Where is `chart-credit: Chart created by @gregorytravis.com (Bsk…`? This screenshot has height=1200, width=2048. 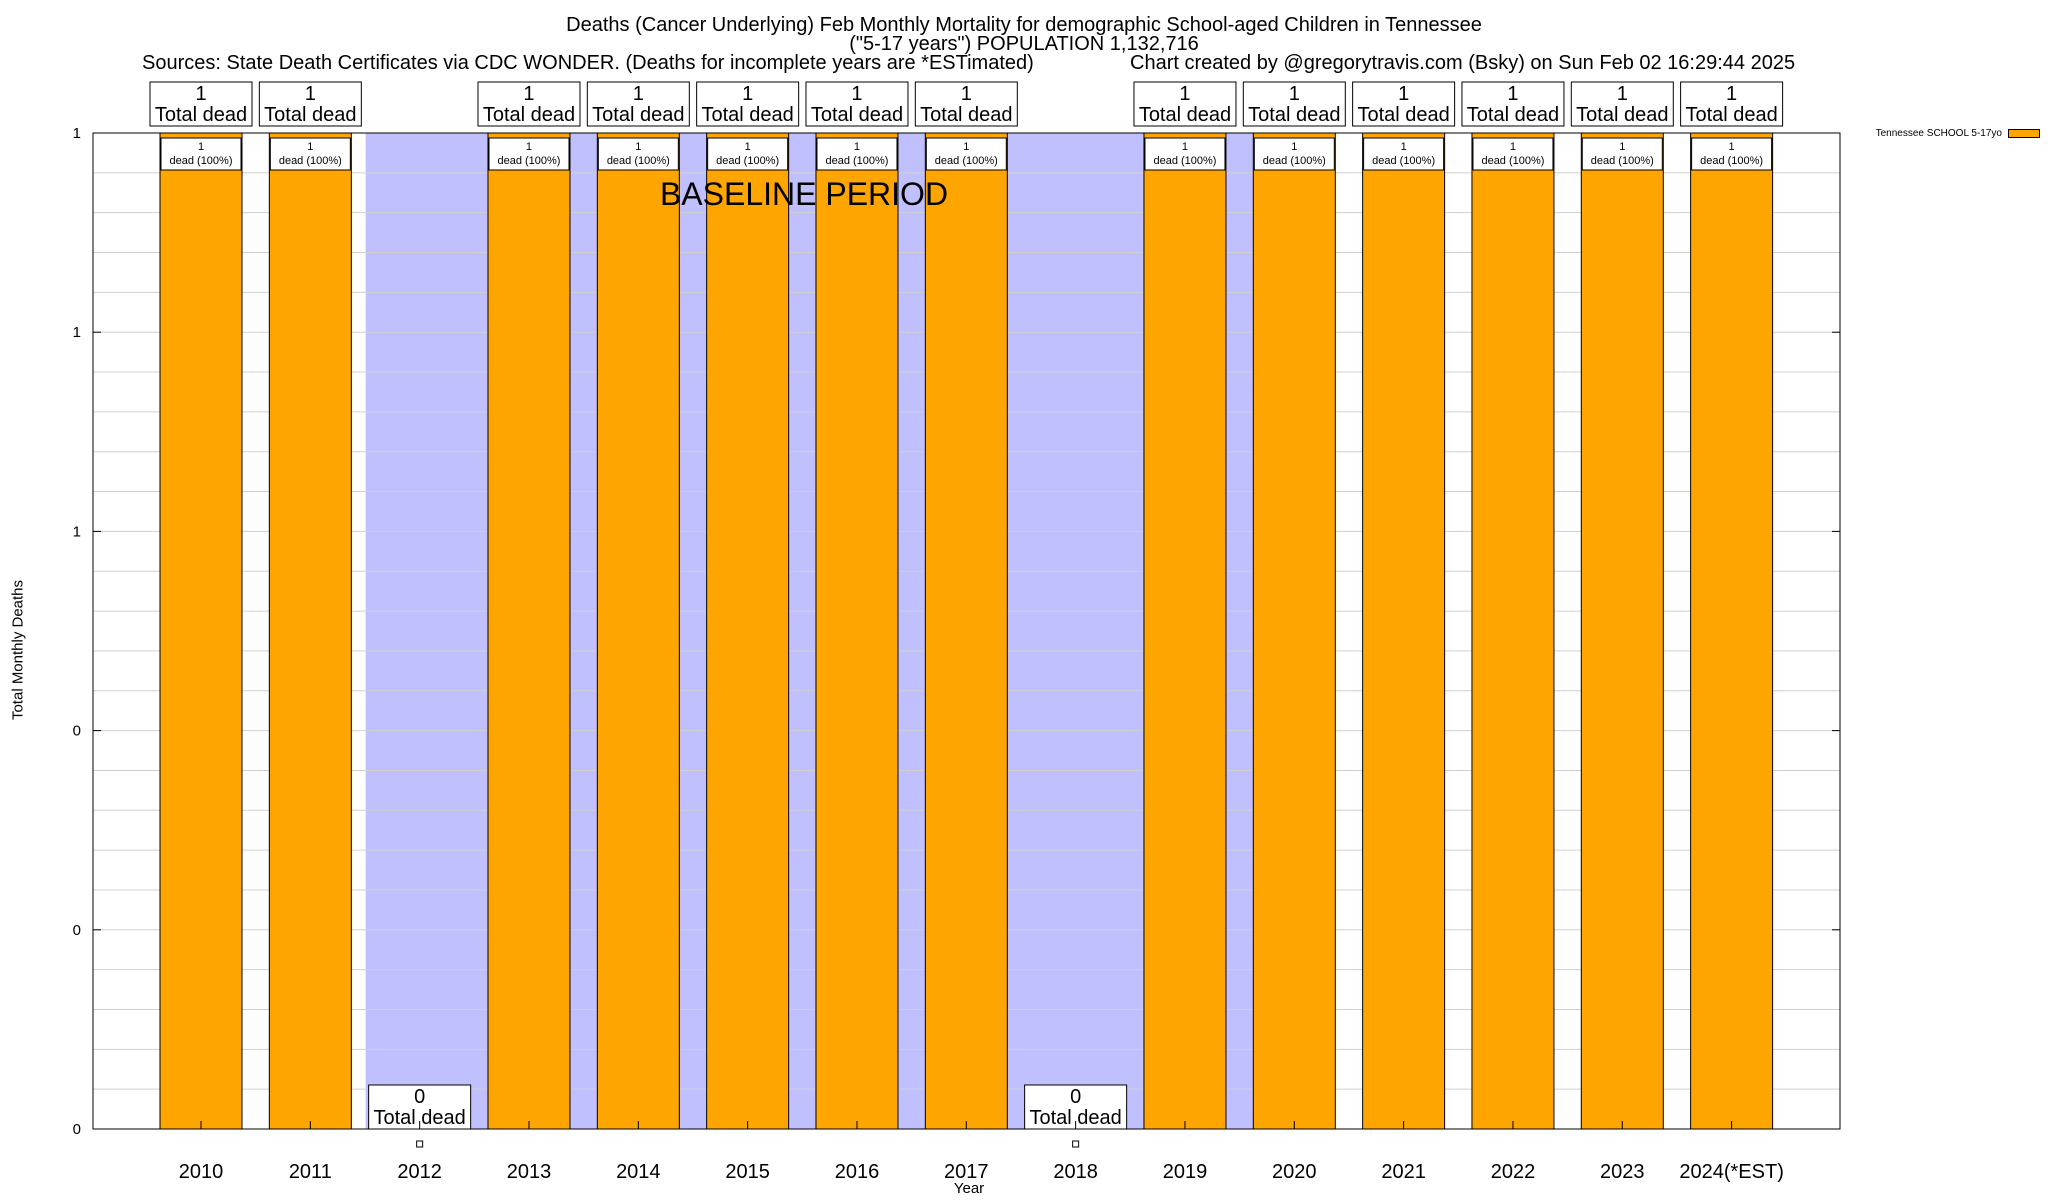 chart-credit: Chart created by @gregorytravis.com (Bsk… is located at coordinates (1463, 63).